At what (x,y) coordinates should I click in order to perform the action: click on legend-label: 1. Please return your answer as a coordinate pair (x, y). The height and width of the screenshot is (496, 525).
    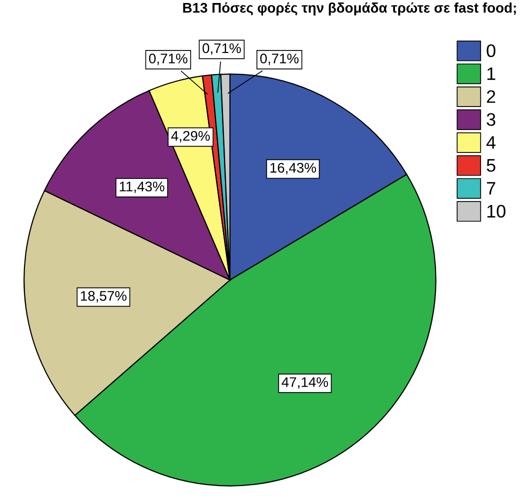
    Looking at the image, I should click on (491, 73).